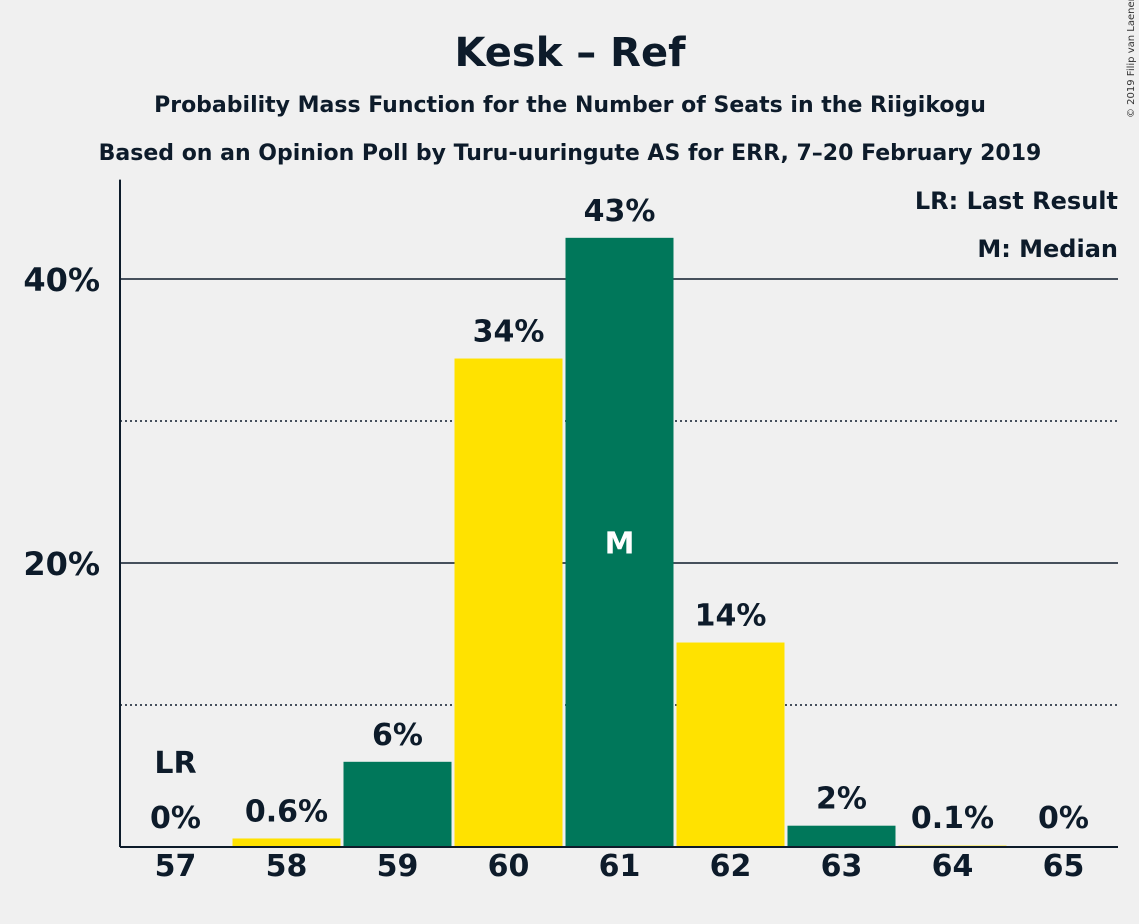 The width and height of the screenshot is (1139, 924). Describe the element at coordinates (841, 799) in the screenshot. I see `data-label: 2%` at that location.